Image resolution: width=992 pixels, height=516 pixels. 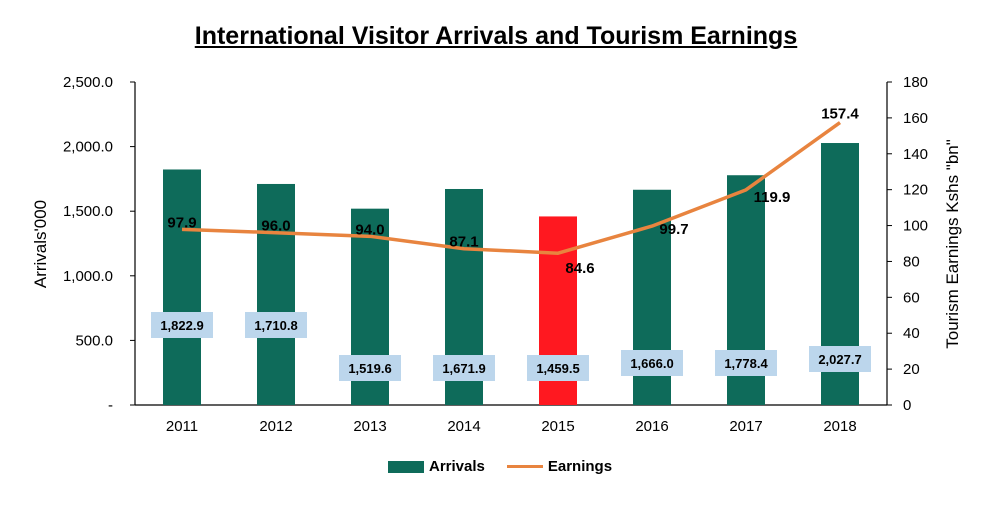 I want to click on y-tick-label-right: 120, so click(x=915, y=190).